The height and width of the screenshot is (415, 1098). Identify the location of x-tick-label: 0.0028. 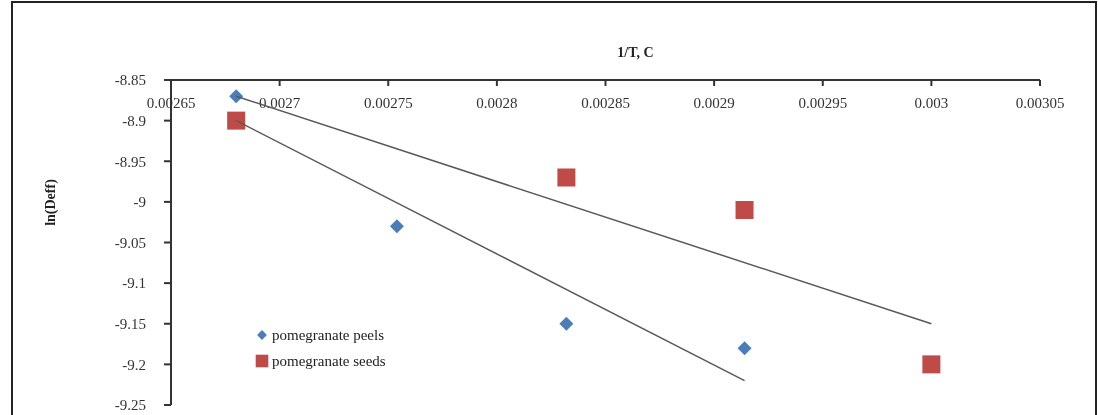
(497, 103).